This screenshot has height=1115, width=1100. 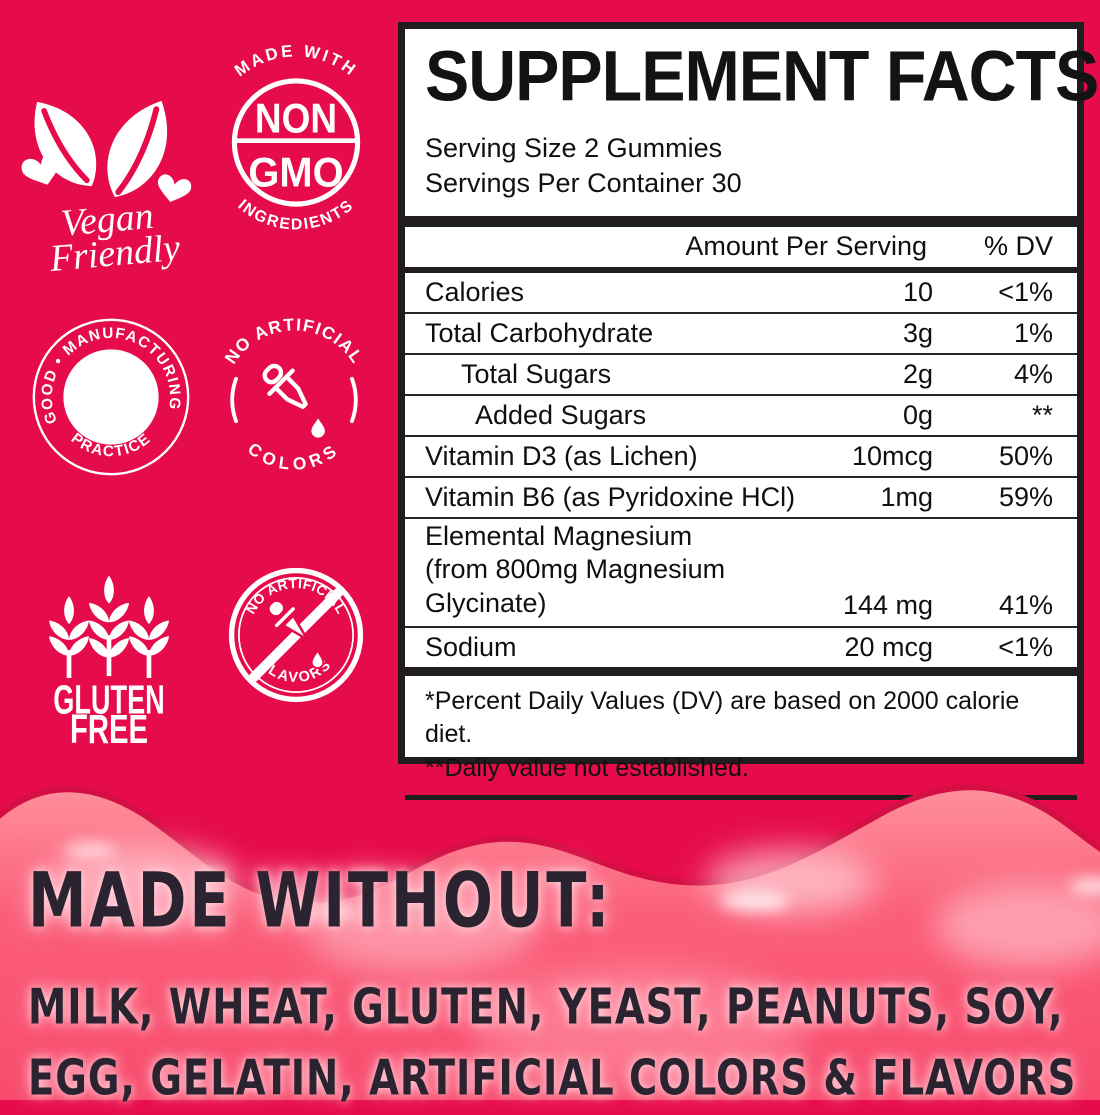 I want to click on column-header-dv: % DV, so click(x=1018, y=245).